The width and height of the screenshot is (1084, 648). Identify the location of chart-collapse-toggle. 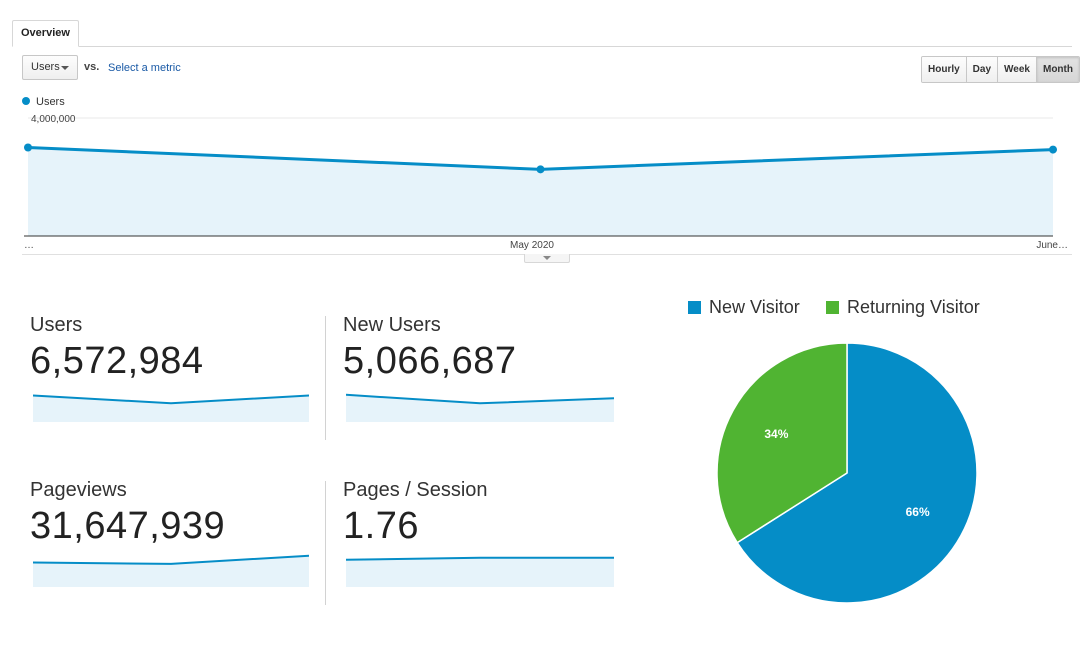
(547, 258).